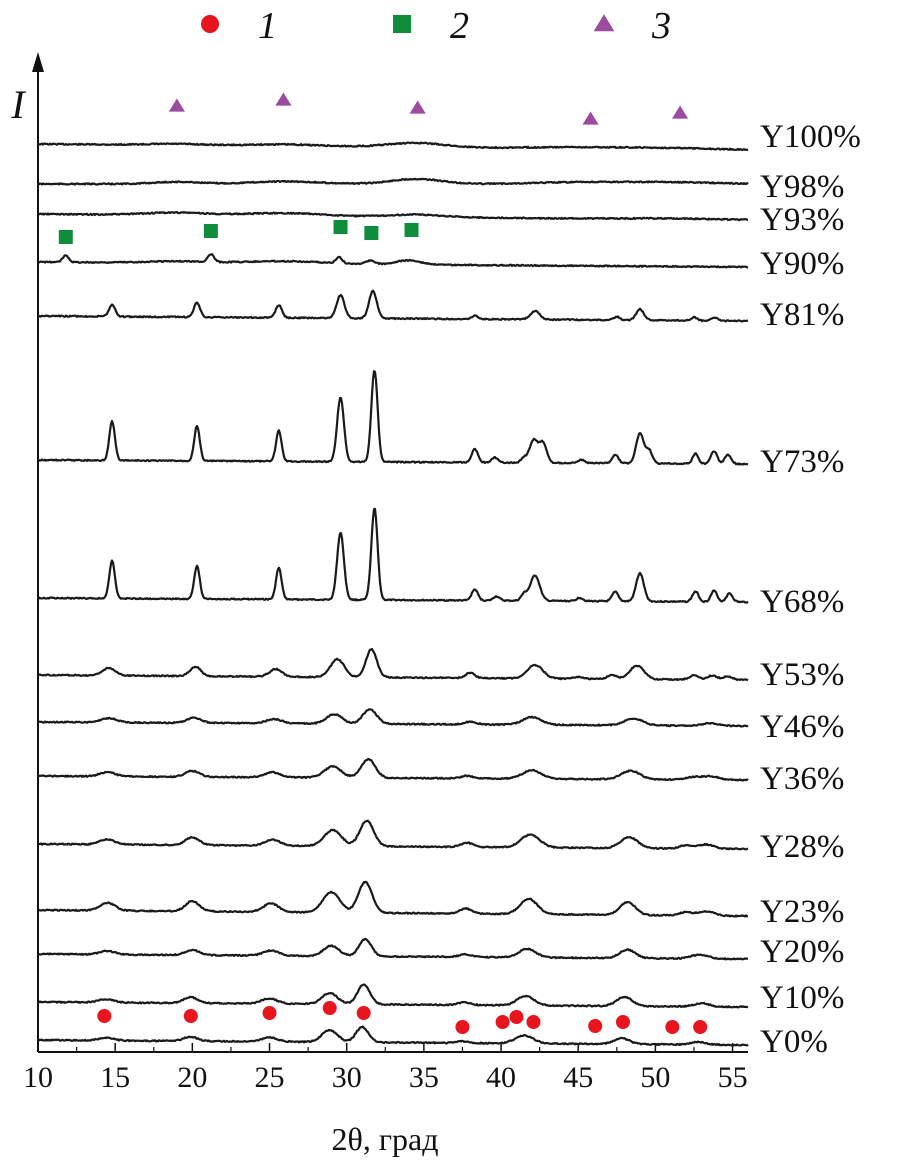 The height and width of the screenshot is (1167, 900). Describe the element at coordinates (393, 181) in the screenshot. I see `series-line-y98pct` at that location.